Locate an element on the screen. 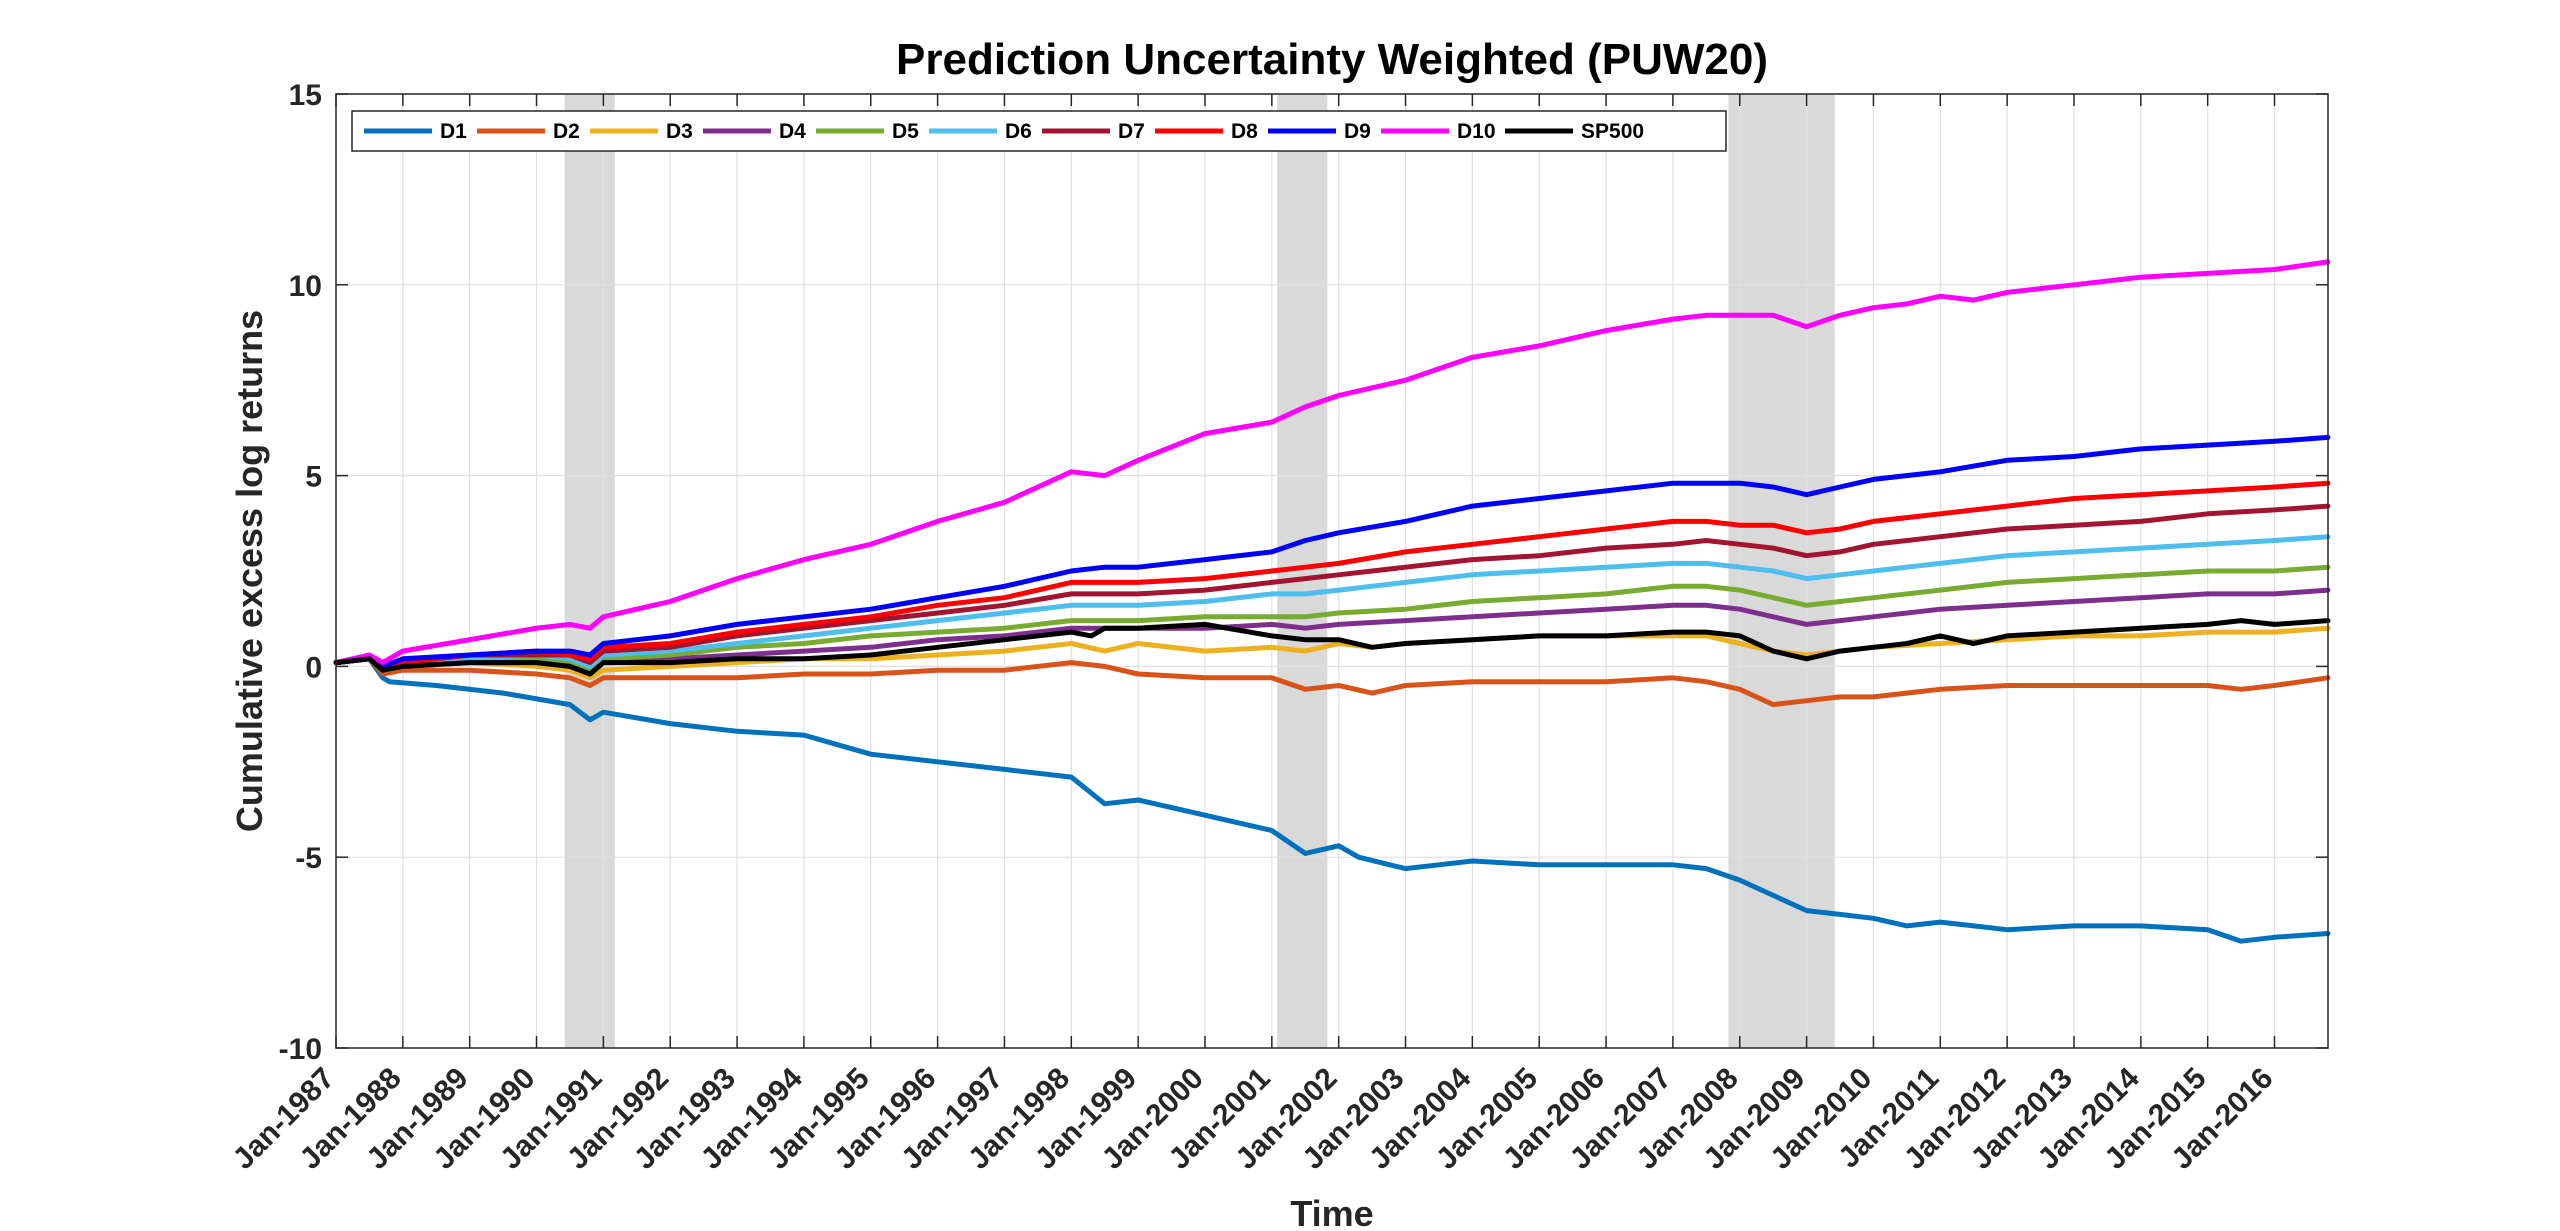 The image size is (2560, 1231). series-line-d2 is located at coordinates (1332, 682).